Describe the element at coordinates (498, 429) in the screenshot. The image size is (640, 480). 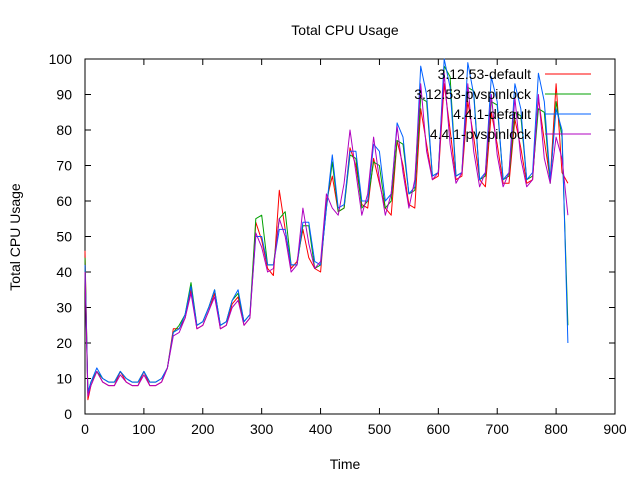
I see `x-tick-label: 700` at that location.